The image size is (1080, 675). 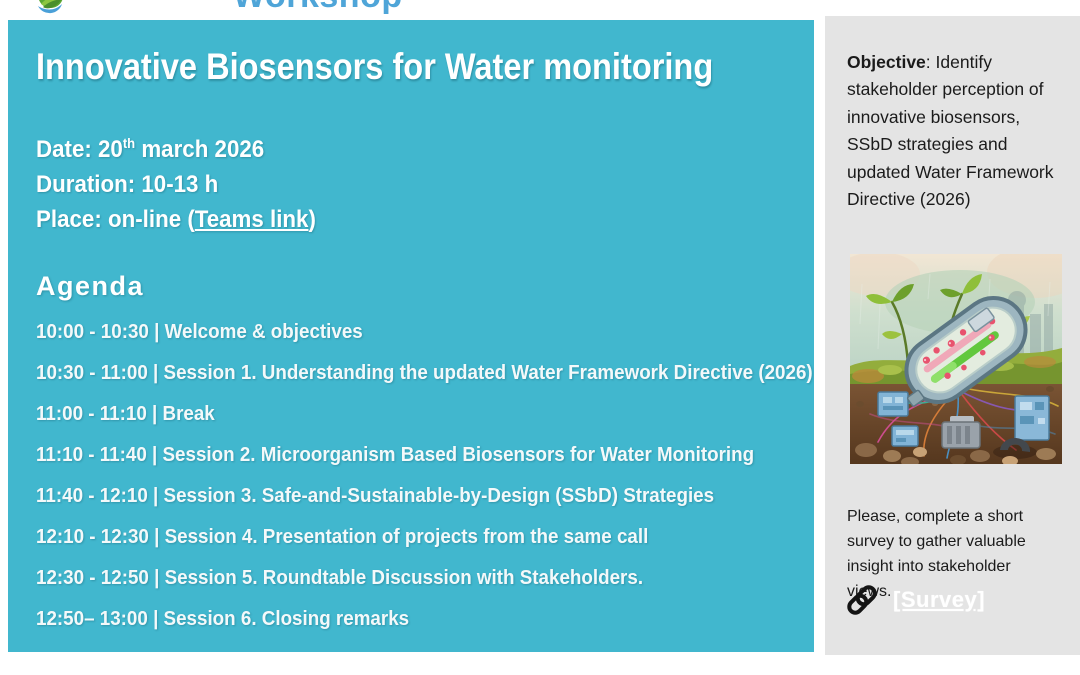 I want to click on leaf-sphere-logo-icon, so click(x=50, y=8).